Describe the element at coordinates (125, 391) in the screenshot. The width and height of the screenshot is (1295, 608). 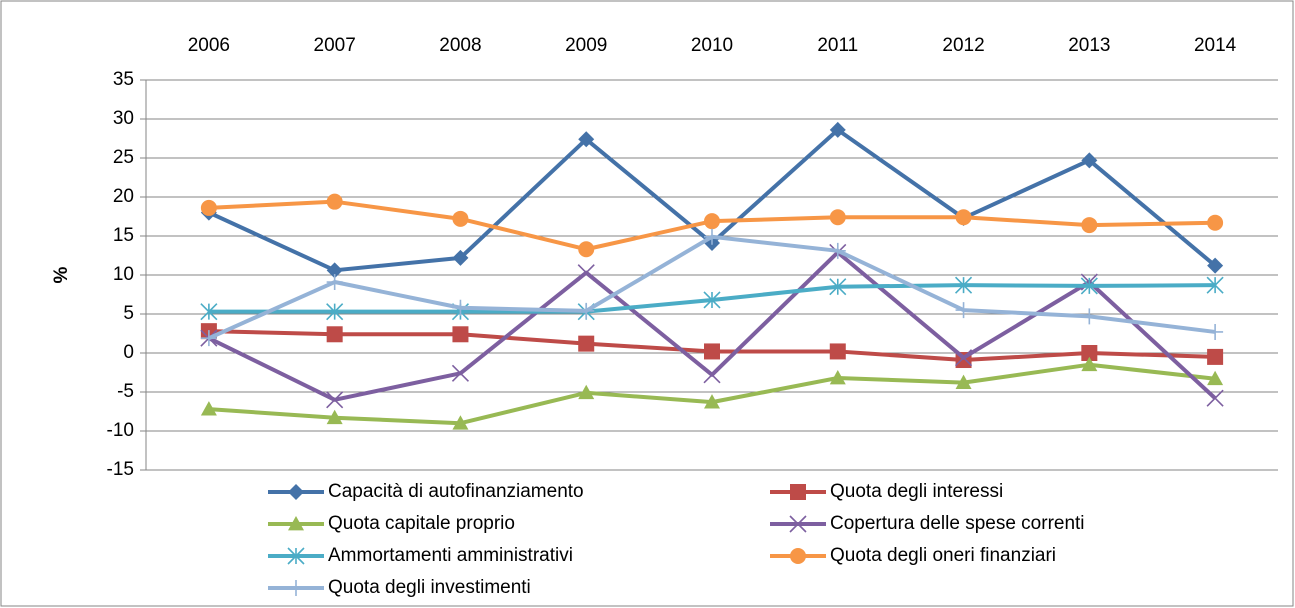
I see `y-tick-label: -5` at that location.